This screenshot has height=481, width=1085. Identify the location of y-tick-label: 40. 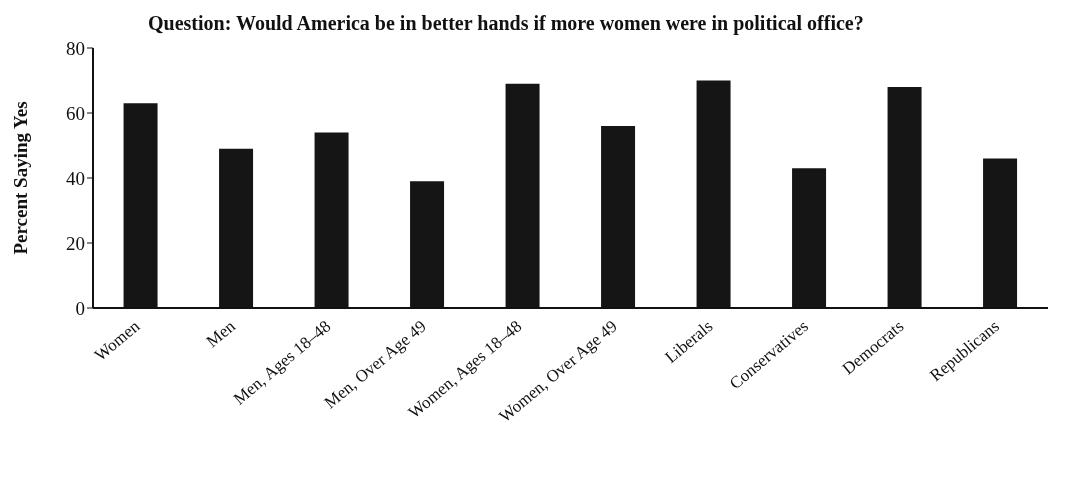
(75, 178).